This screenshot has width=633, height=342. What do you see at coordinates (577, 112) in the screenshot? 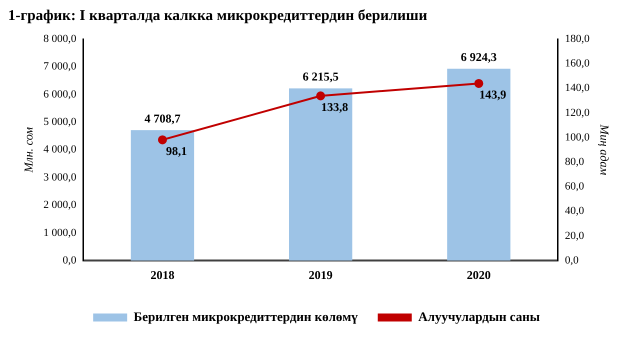
I see `y2-tick-label: 120,0` at bounding box center [577, 112].